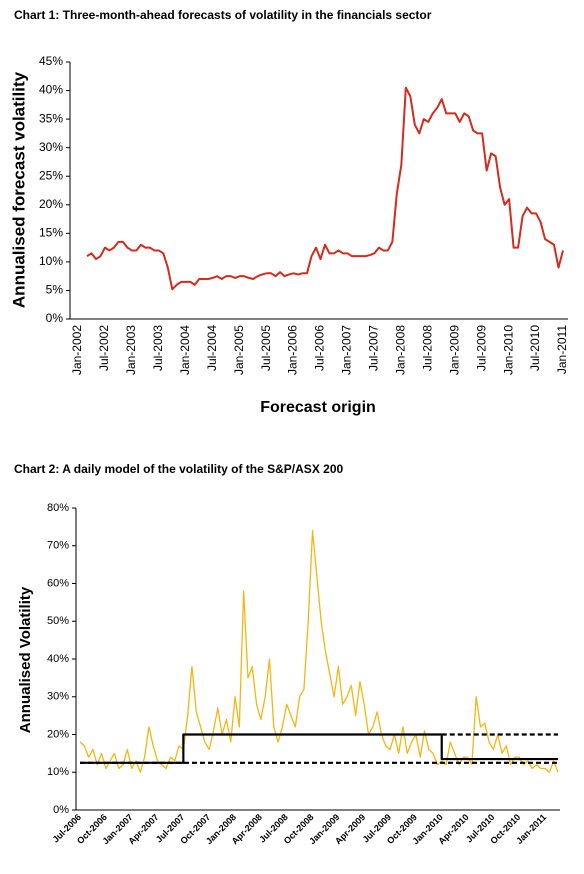  What do you see at coordinates (131, 350) in the screenshot?
I see `x-tick-label: Jan-2003` at bounding box center [131, 350].